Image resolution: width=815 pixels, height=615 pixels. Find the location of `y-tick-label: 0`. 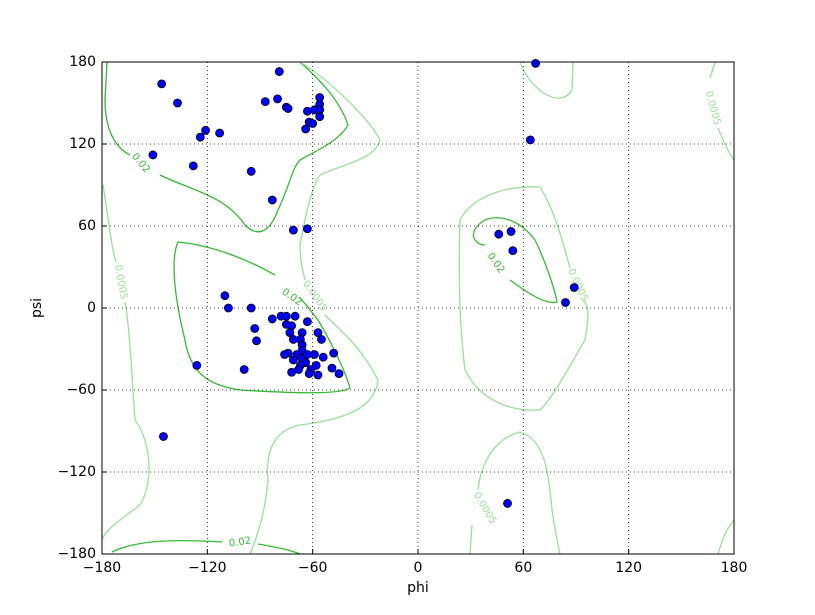

y-tick-label: 0 is located at coordinates (91, 308).